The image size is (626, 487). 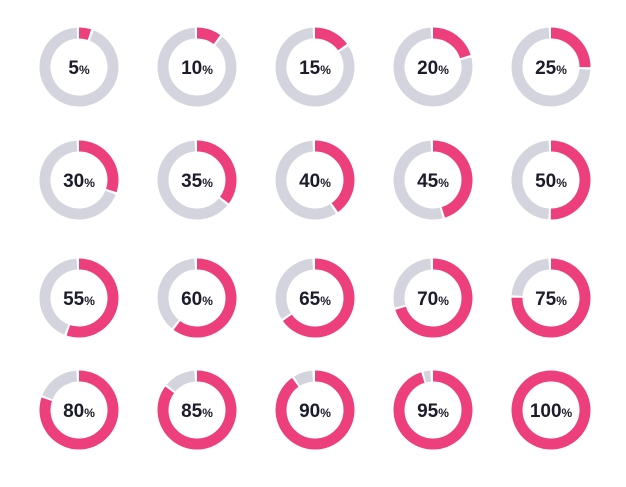 What do you see at coordinates (192, 181) in the screenshot?
I see `value-number: 35` at bounding box center [192, 181].